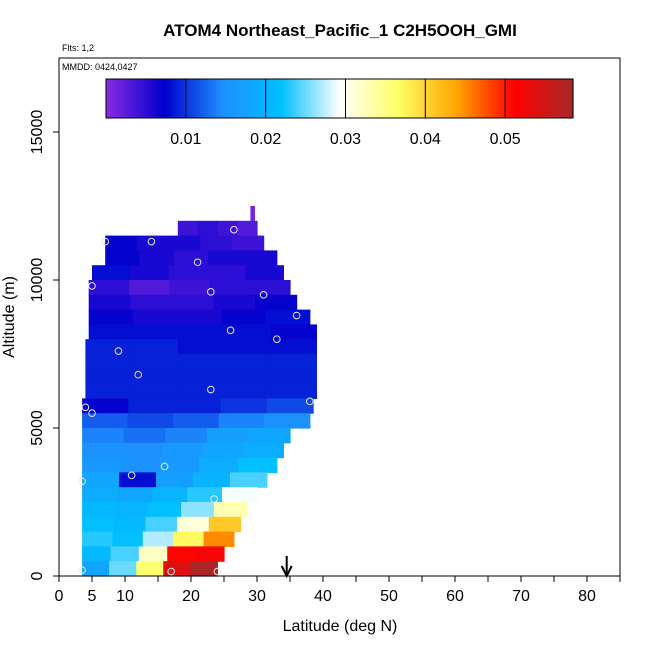 This screenshot has width=650, height=650. Describe the element at coordinates (521, 596) in the screenshot. I see `x-tick-label: 70` at that location.